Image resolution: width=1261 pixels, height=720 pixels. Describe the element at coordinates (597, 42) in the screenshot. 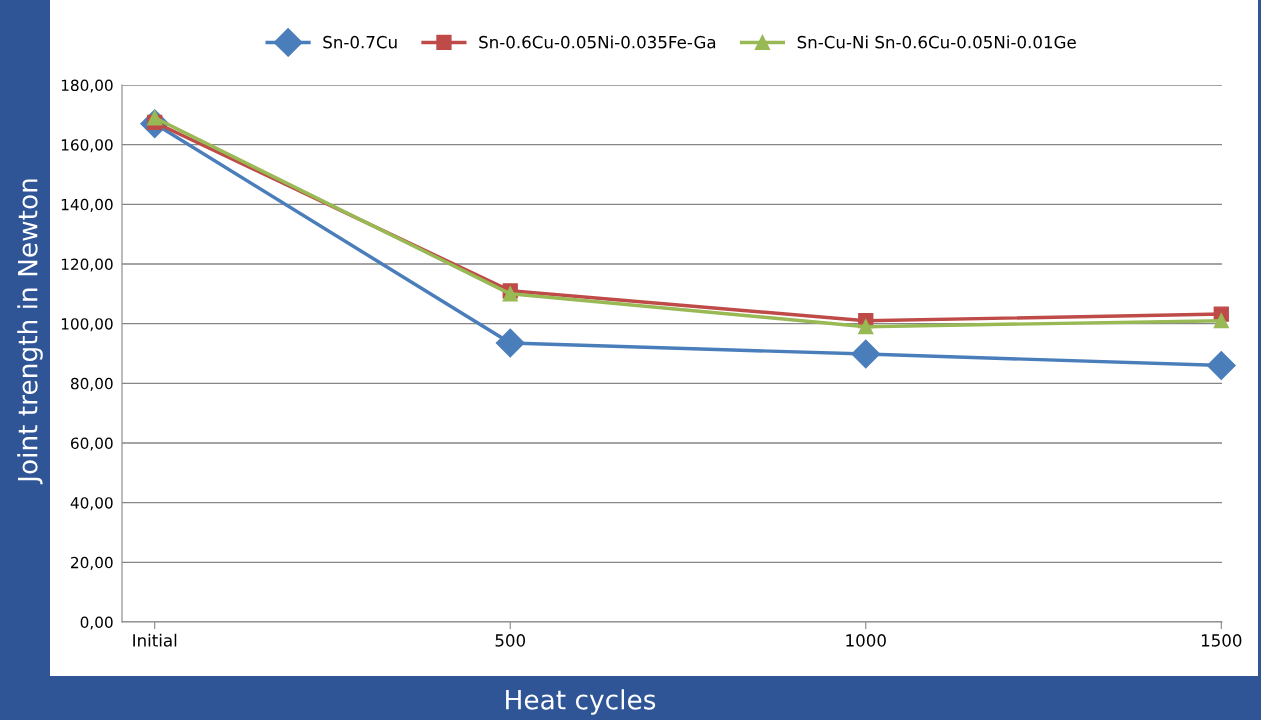

I see `legend-label: Sn-0.6Cu-0.05Ni-0.035Fe-Ga` at that location.